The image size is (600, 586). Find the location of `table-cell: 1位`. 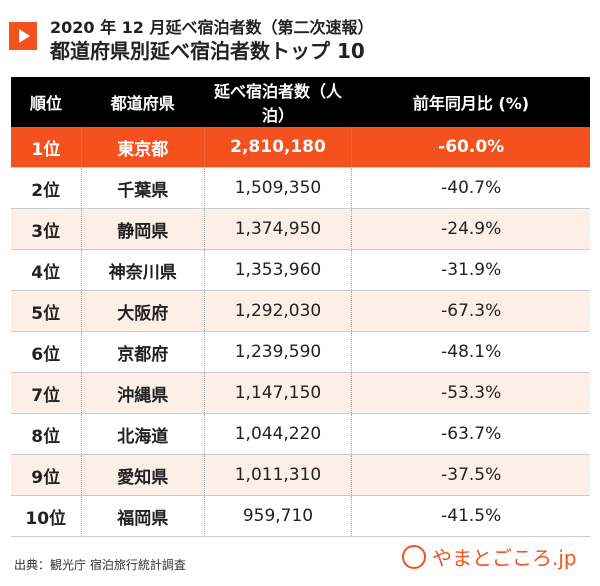

table-cell: 1位 is located at coordinates (46, 147).